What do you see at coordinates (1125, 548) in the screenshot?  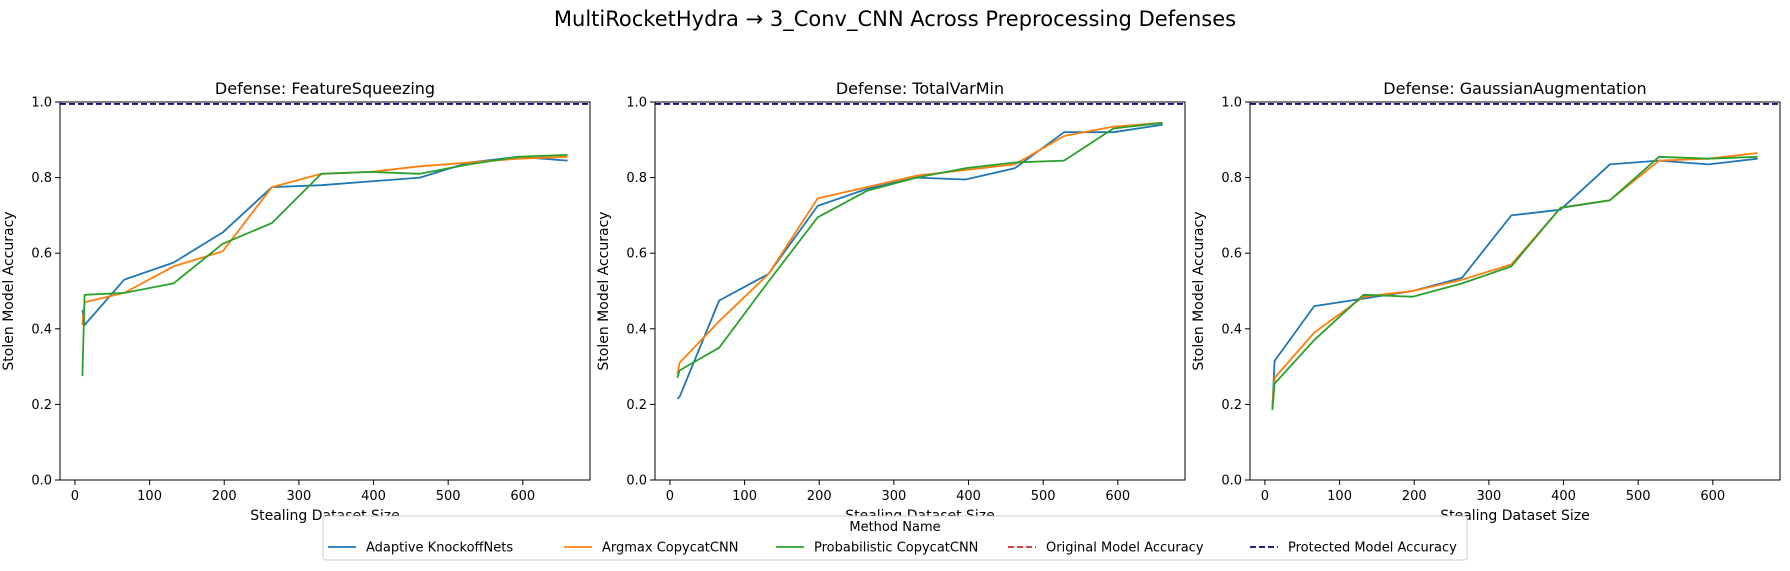 I see `legend-label-4: Original Model Accuracy` at bounding box center [1125, 548].